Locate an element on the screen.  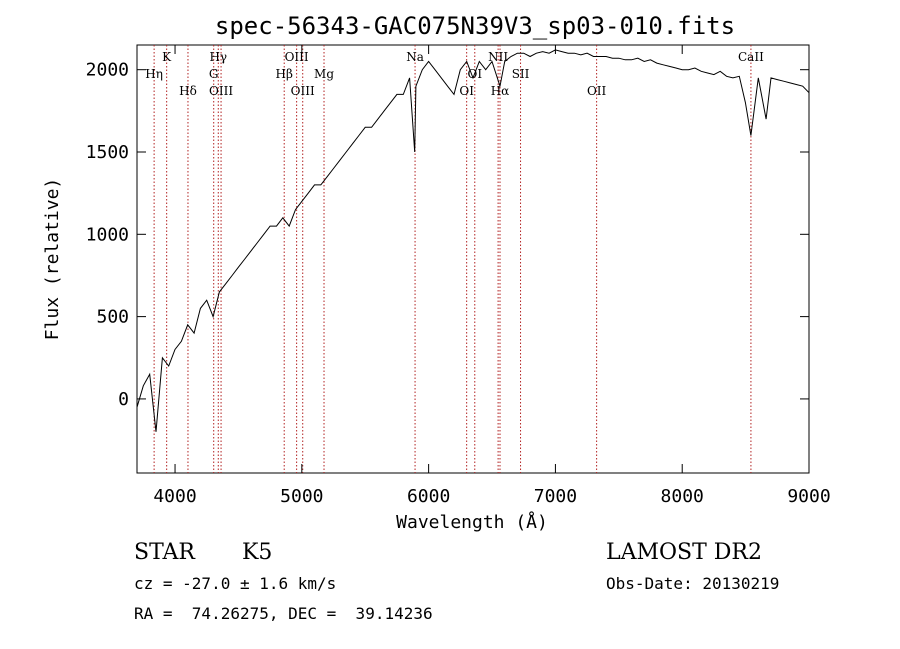
object-subclass: K5 is located at coordinates (257, 552).